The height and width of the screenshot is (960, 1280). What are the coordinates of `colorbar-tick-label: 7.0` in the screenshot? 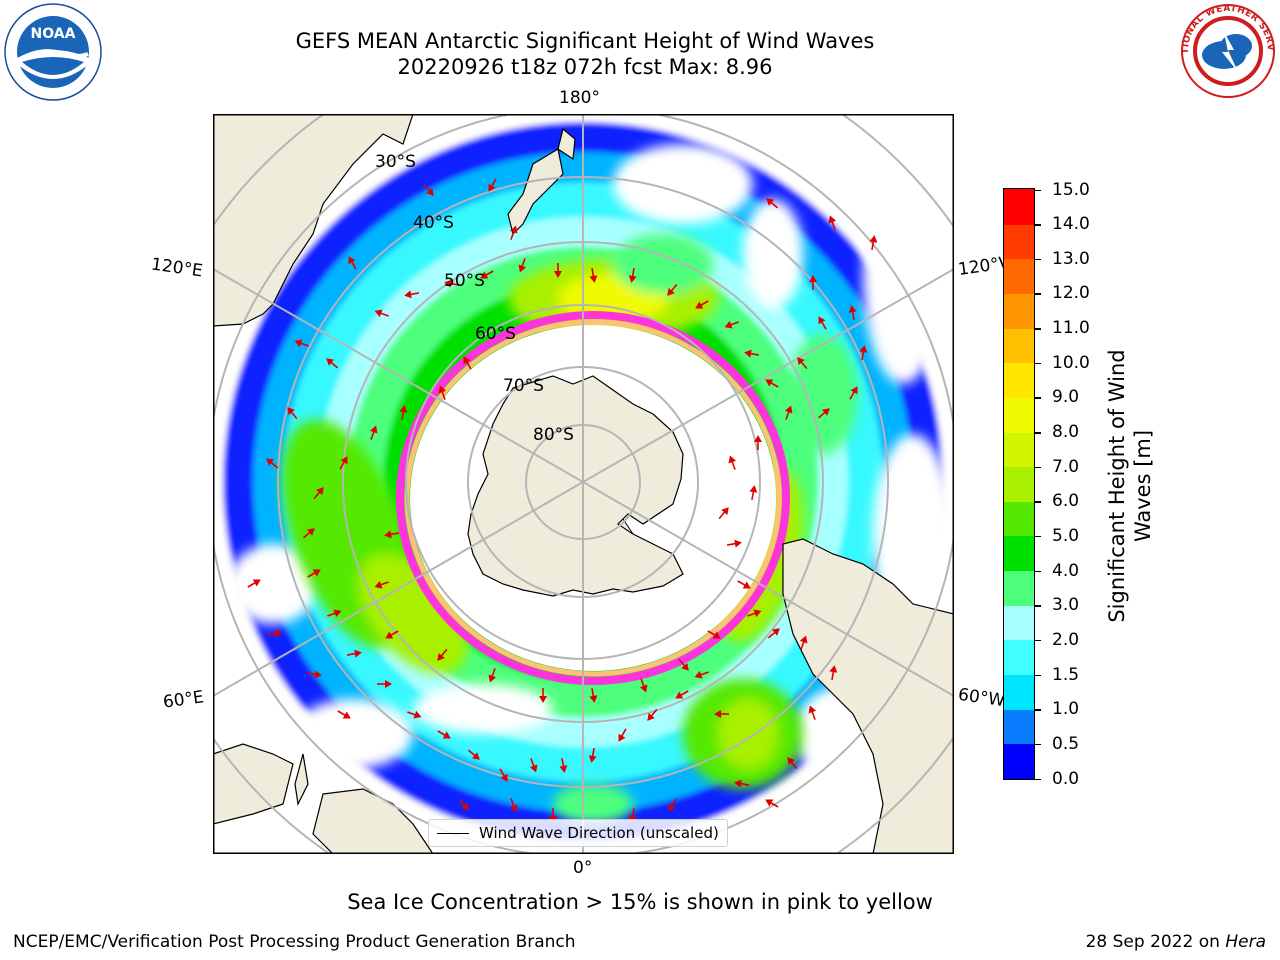 It's located at (1066, 466).